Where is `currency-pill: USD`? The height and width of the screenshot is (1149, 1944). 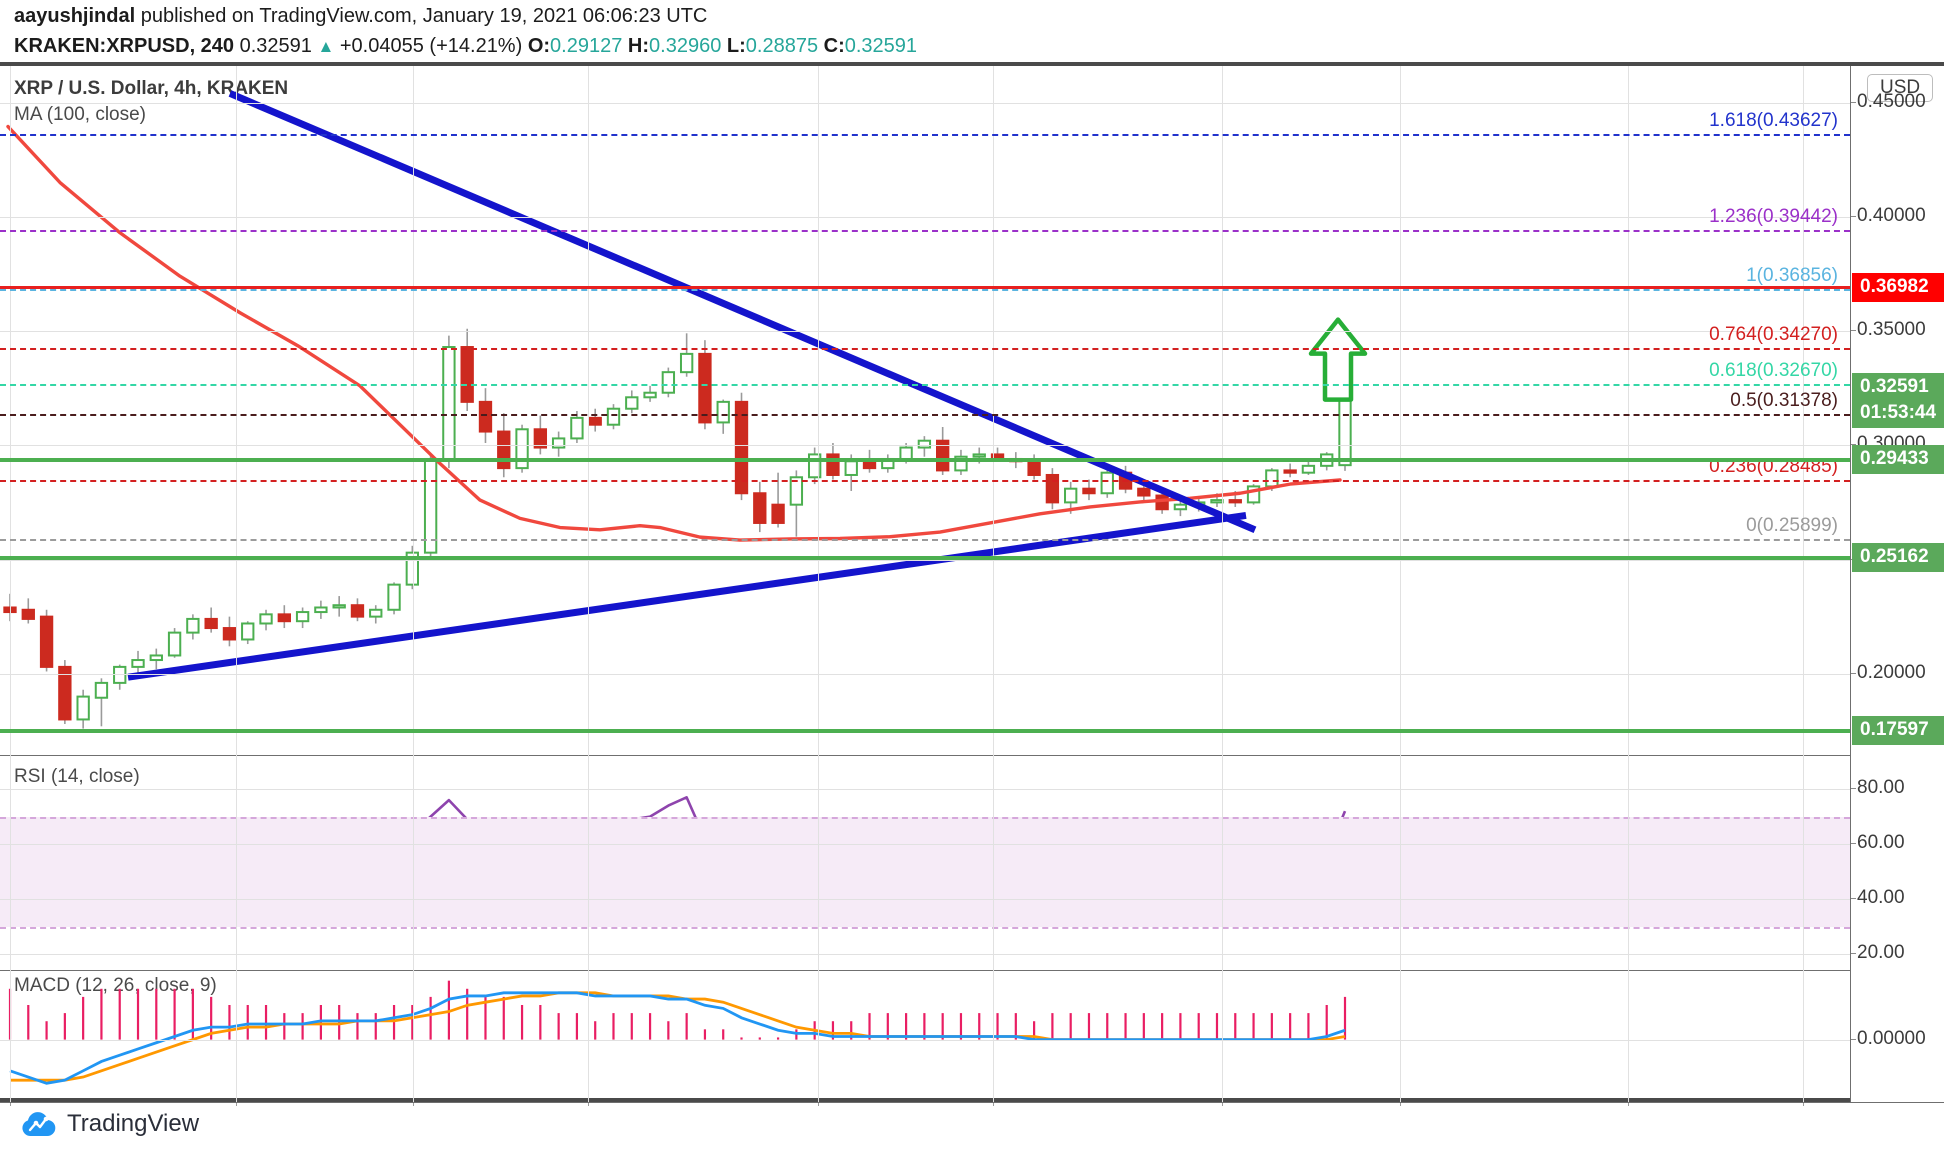
currency-pill: USD is located at coordinates (1900, 88).